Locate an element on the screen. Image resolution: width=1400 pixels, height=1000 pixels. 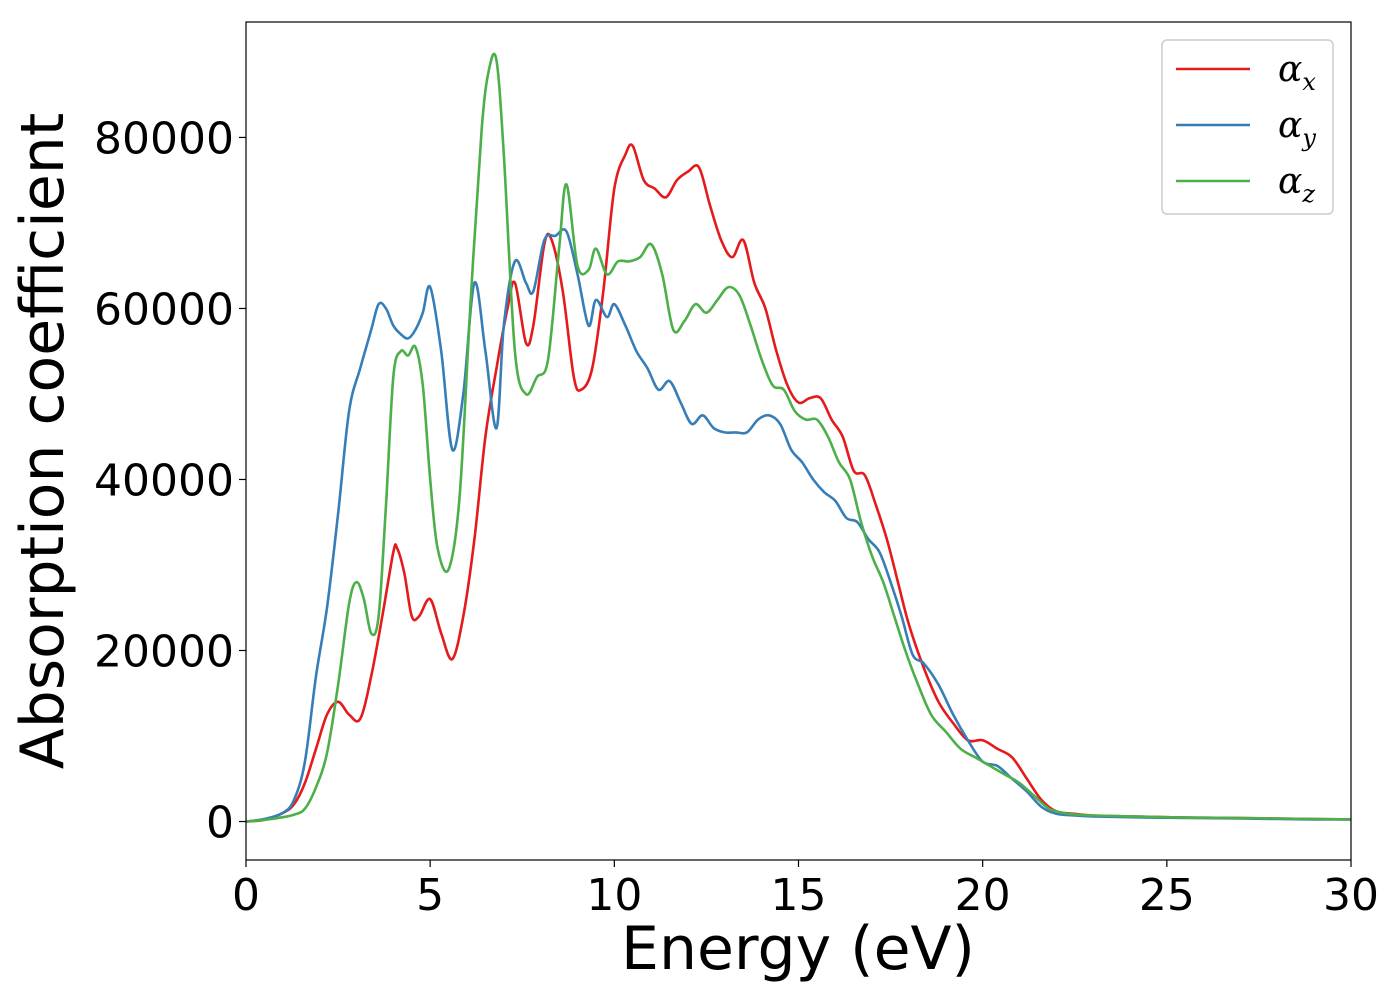
legend: αx αy αz is located at coordinates (1247, 127).